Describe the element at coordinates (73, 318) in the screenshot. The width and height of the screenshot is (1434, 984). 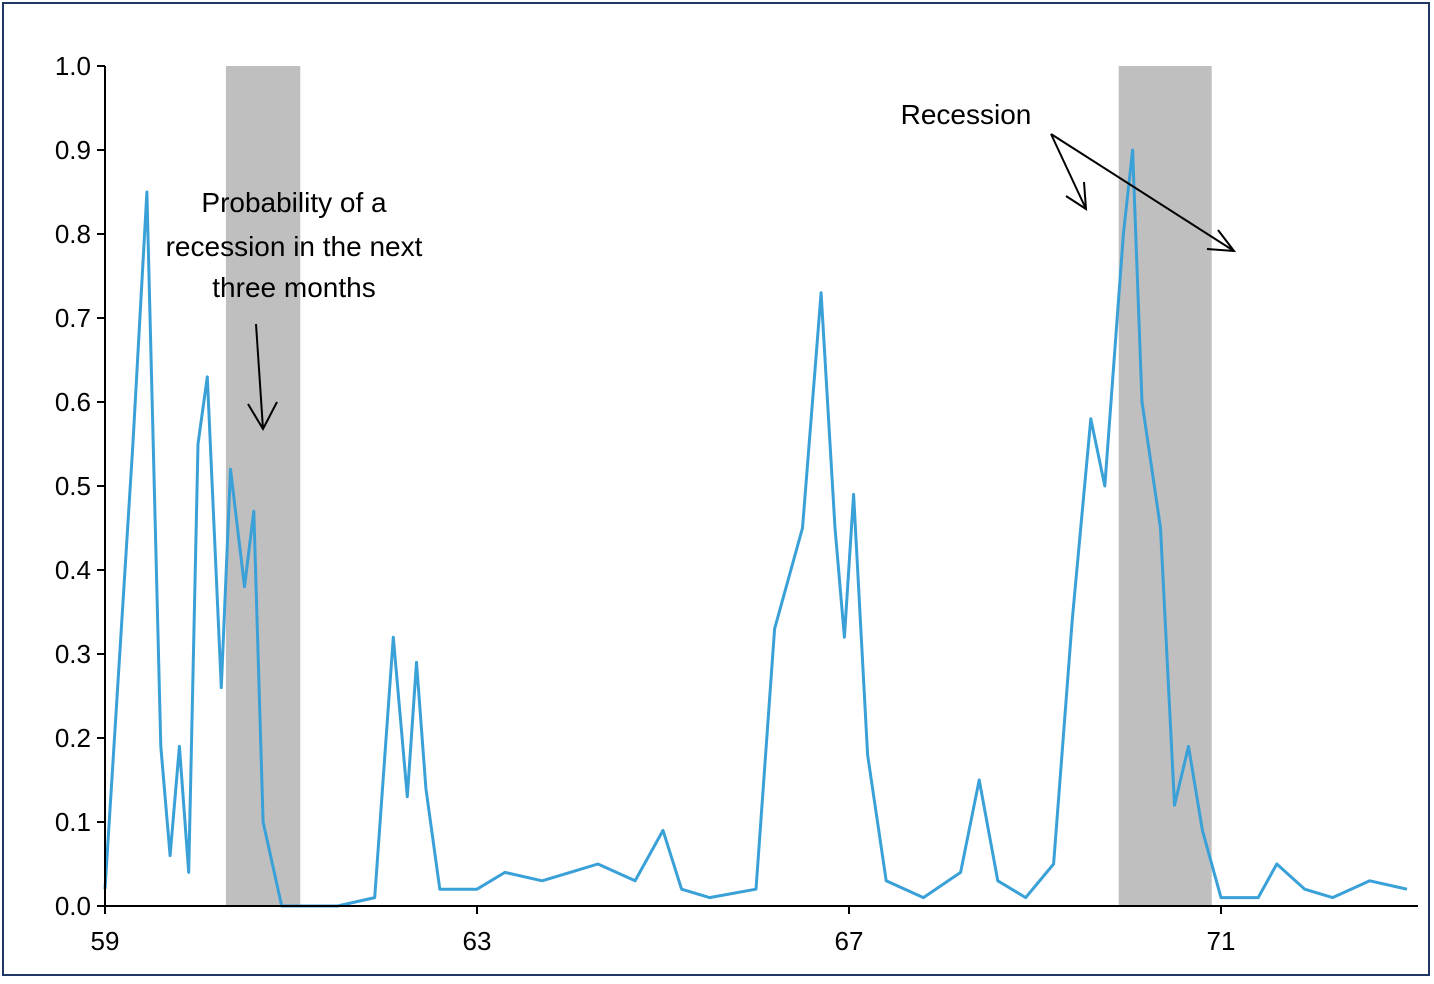
I see `y-tick-label: 0.7` at that location.